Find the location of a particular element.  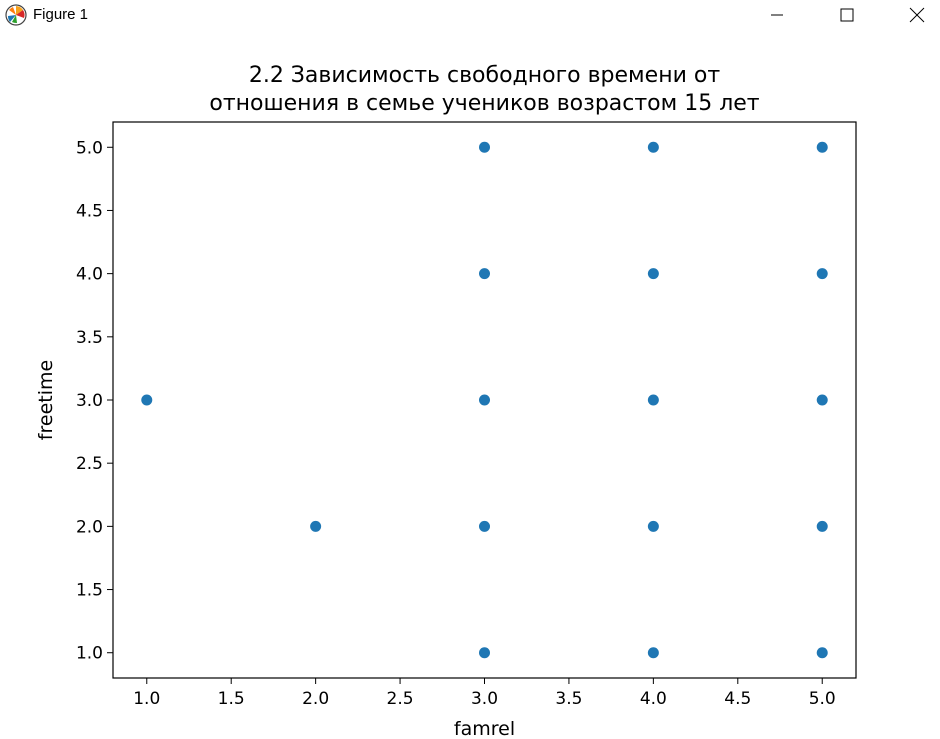

x-tick-label: 2.0 is located at coordinates (315, 699).